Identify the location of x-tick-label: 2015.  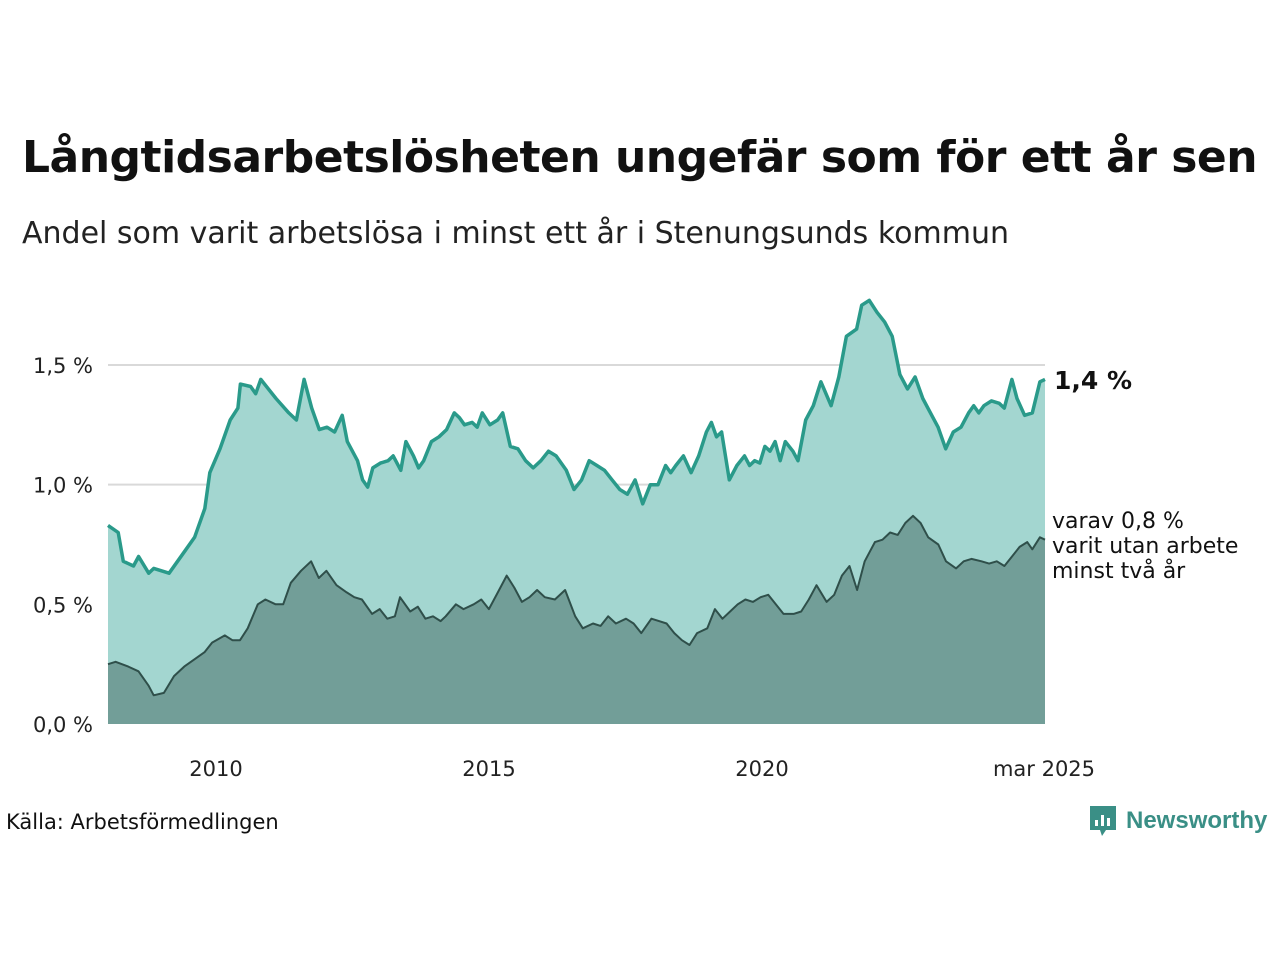
(488, 769).